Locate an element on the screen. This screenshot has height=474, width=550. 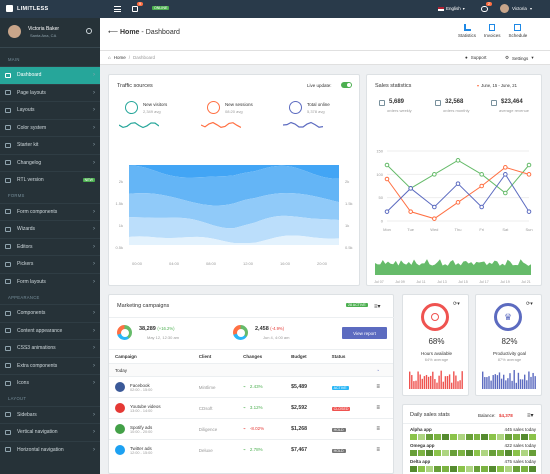
campaign-name: Facebook is located at coordinates (140, 385).